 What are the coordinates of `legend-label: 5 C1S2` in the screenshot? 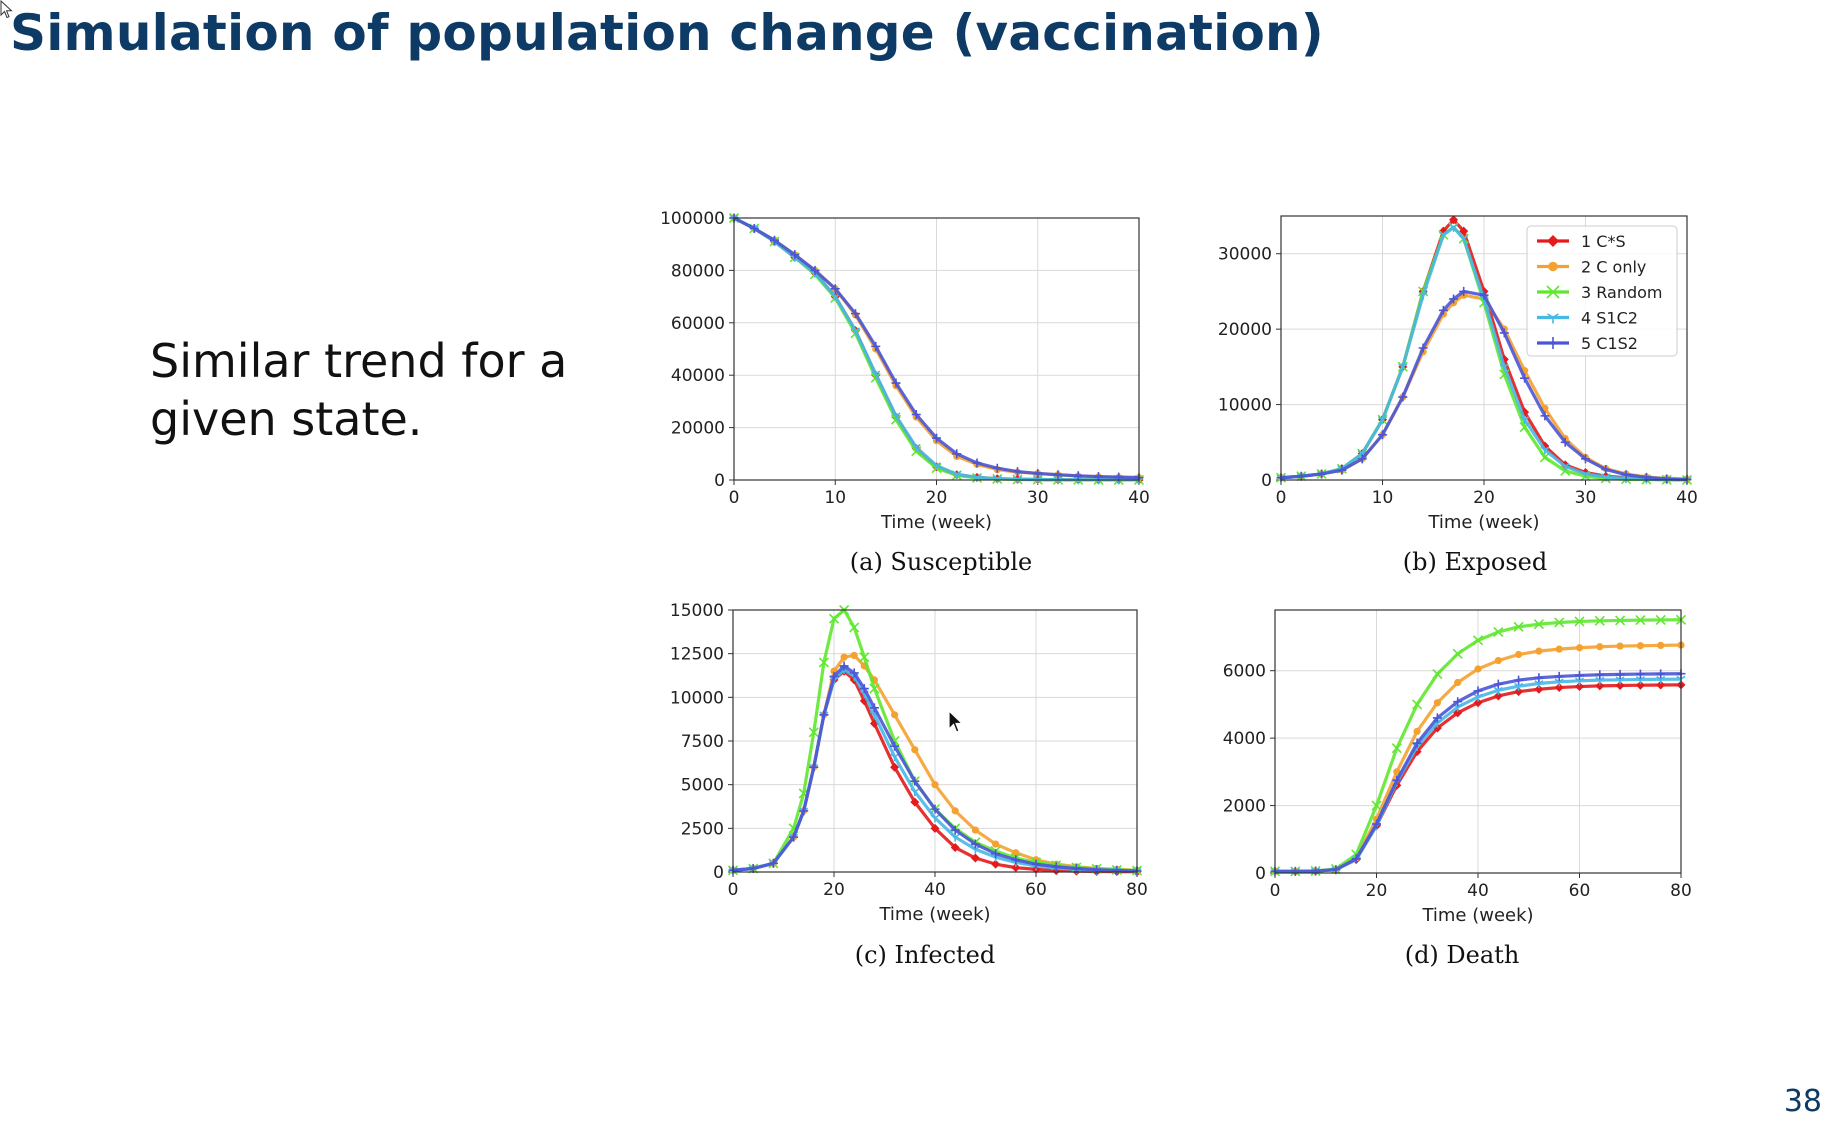 It's located at (1609, 343).